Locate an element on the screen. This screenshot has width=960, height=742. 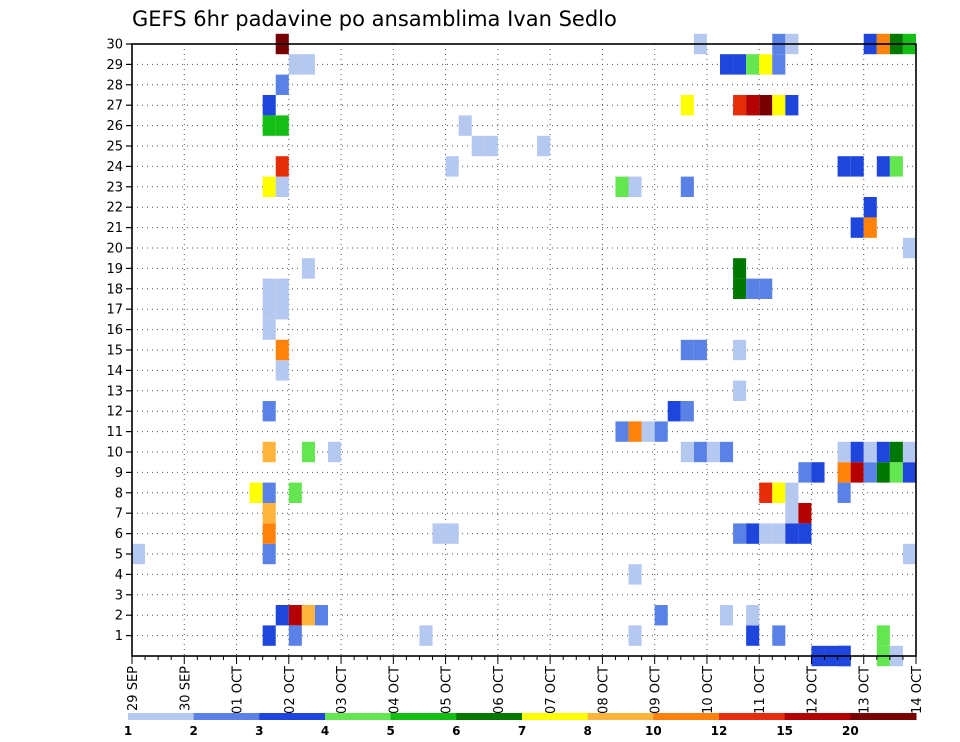
y-tick-label: 28 is located at coordinates (114, 85).